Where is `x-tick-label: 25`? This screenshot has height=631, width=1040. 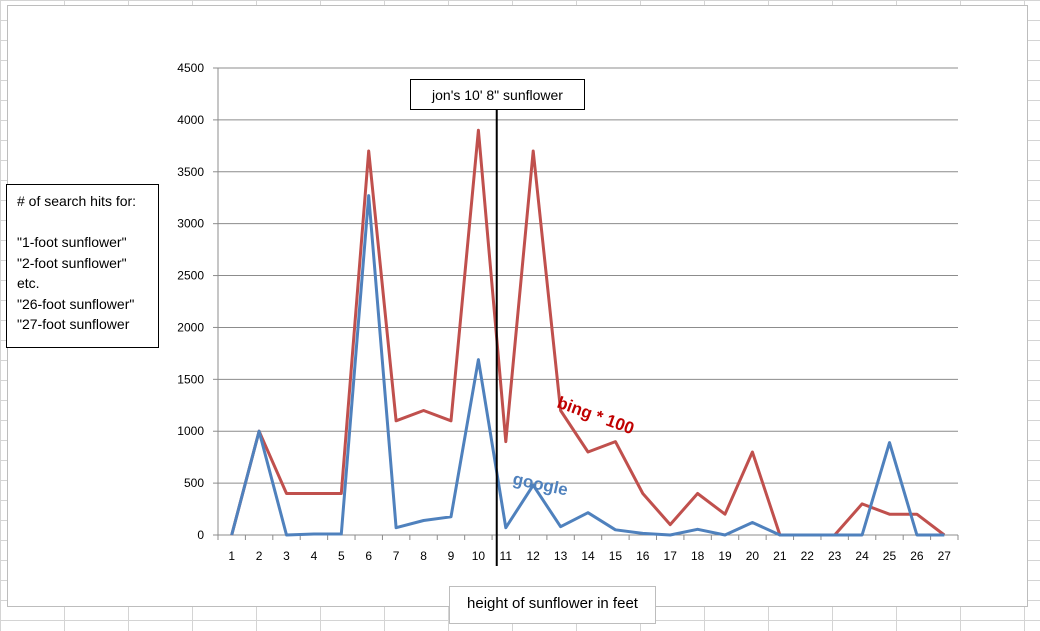 x-tick-label: 25 is located at coordinates (890, 556).